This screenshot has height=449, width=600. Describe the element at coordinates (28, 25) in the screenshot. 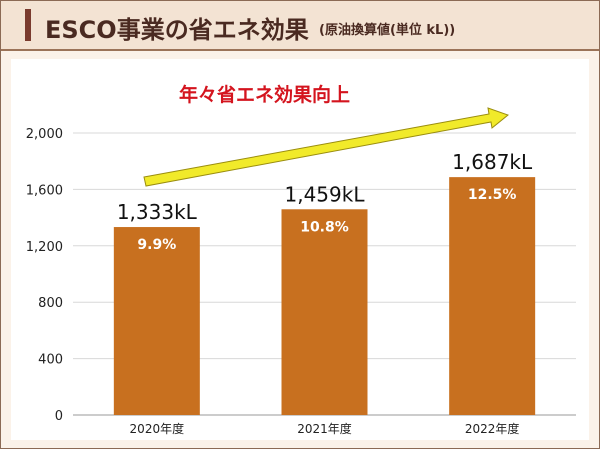

I see `title-accent-bar` at that location.